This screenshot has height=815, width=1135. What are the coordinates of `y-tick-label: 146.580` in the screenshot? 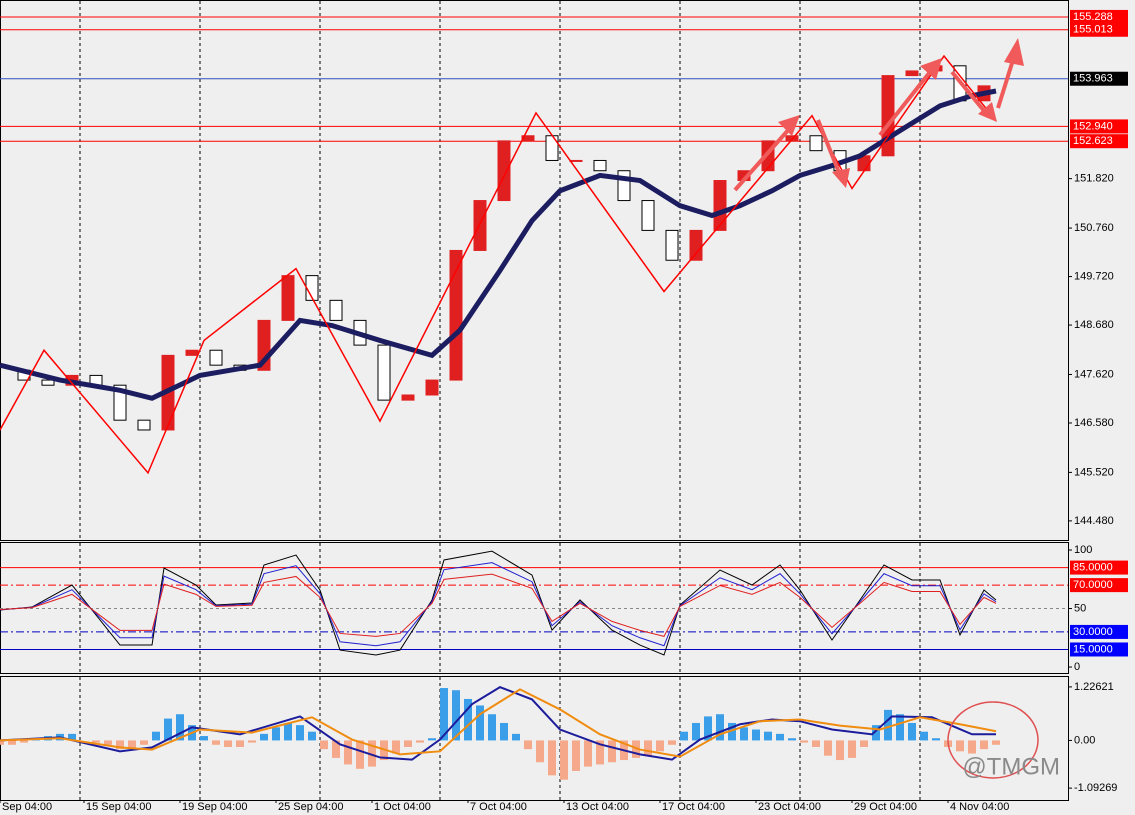 It's located at (1094, 423).